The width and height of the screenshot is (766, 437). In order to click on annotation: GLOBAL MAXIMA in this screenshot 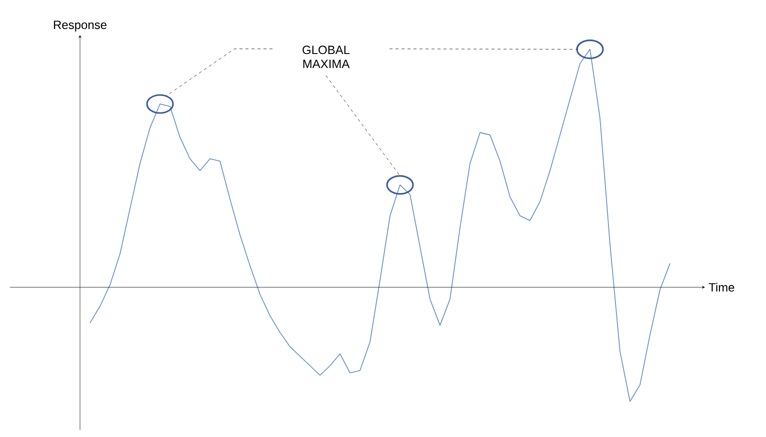, I will do `click(326, 57)`.